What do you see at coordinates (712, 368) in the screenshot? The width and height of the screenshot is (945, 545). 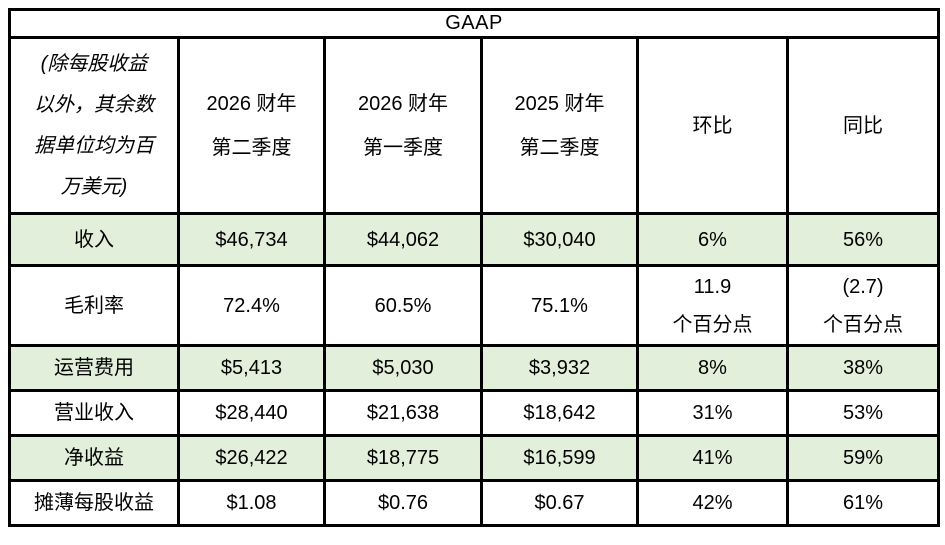 I see `cell-opex-qoq: 8%` at bounding box center [712, 368].